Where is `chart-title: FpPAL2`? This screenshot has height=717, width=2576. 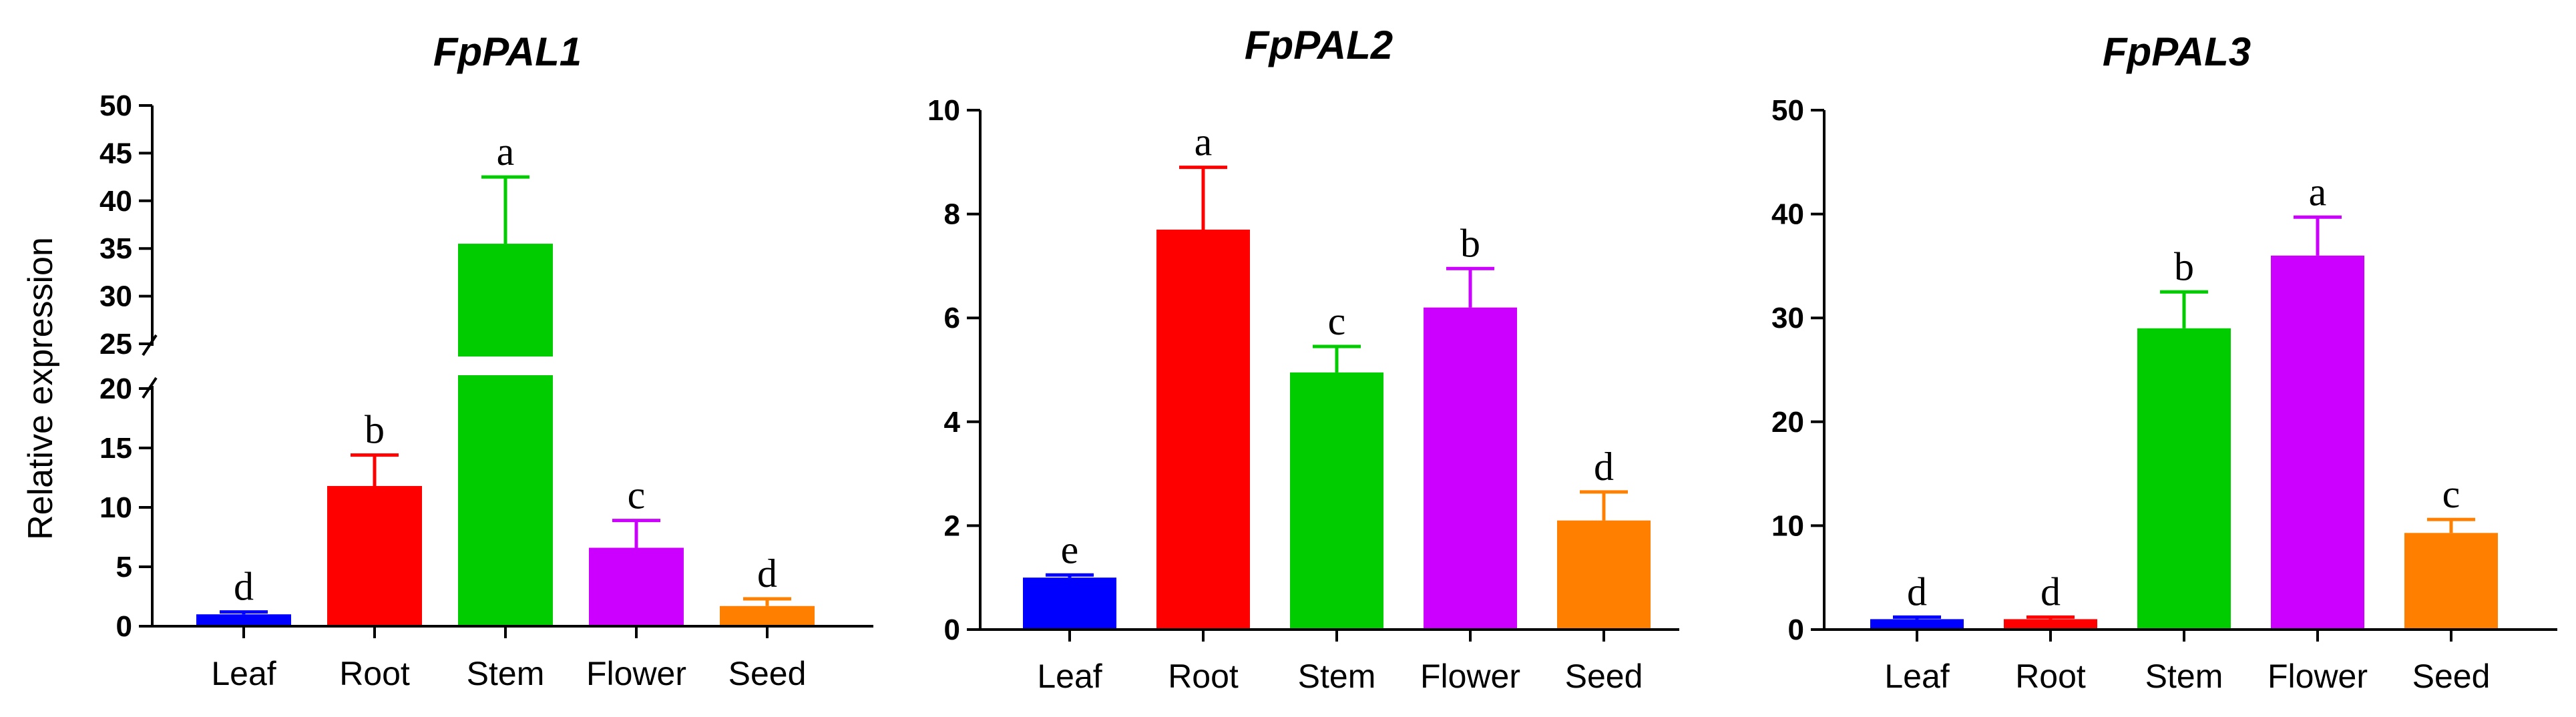
chart-title: FpPAL2 is located at coordinates (1319, 45).